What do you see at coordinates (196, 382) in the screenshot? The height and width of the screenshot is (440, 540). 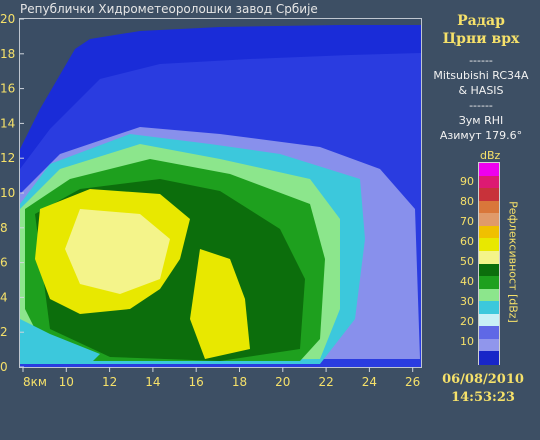 I see `x-tick-label: 16` at bounding box center [196, 382].